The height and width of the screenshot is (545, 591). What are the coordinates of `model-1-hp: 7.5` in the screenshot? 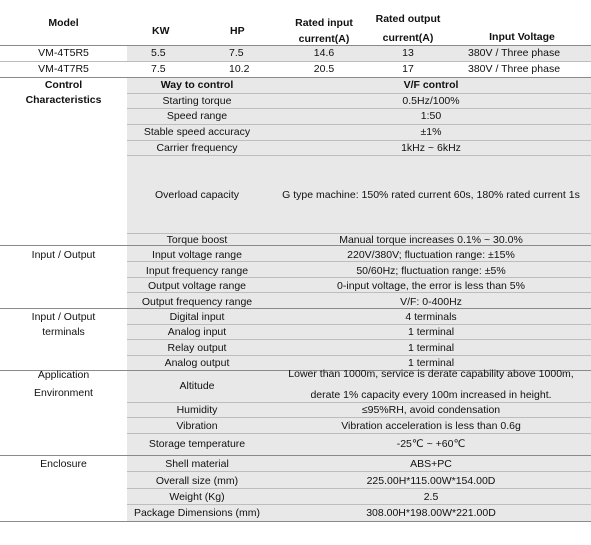 It's located at (236, 53).